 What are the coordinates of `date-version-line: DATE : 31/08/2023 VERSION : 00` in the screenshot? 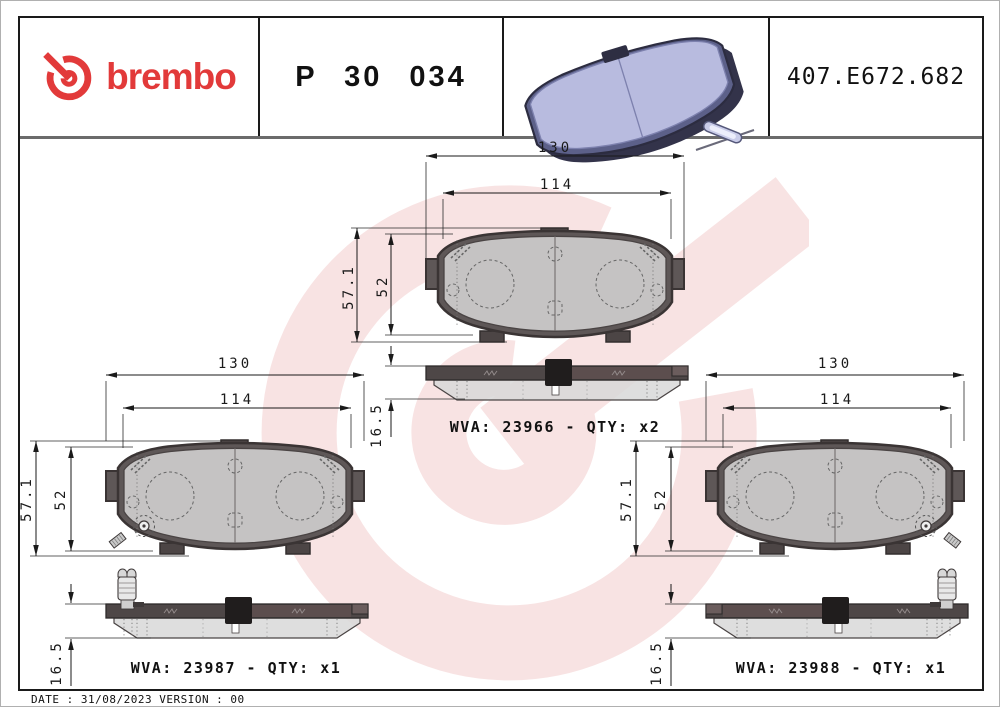 It's located at (138, 699).